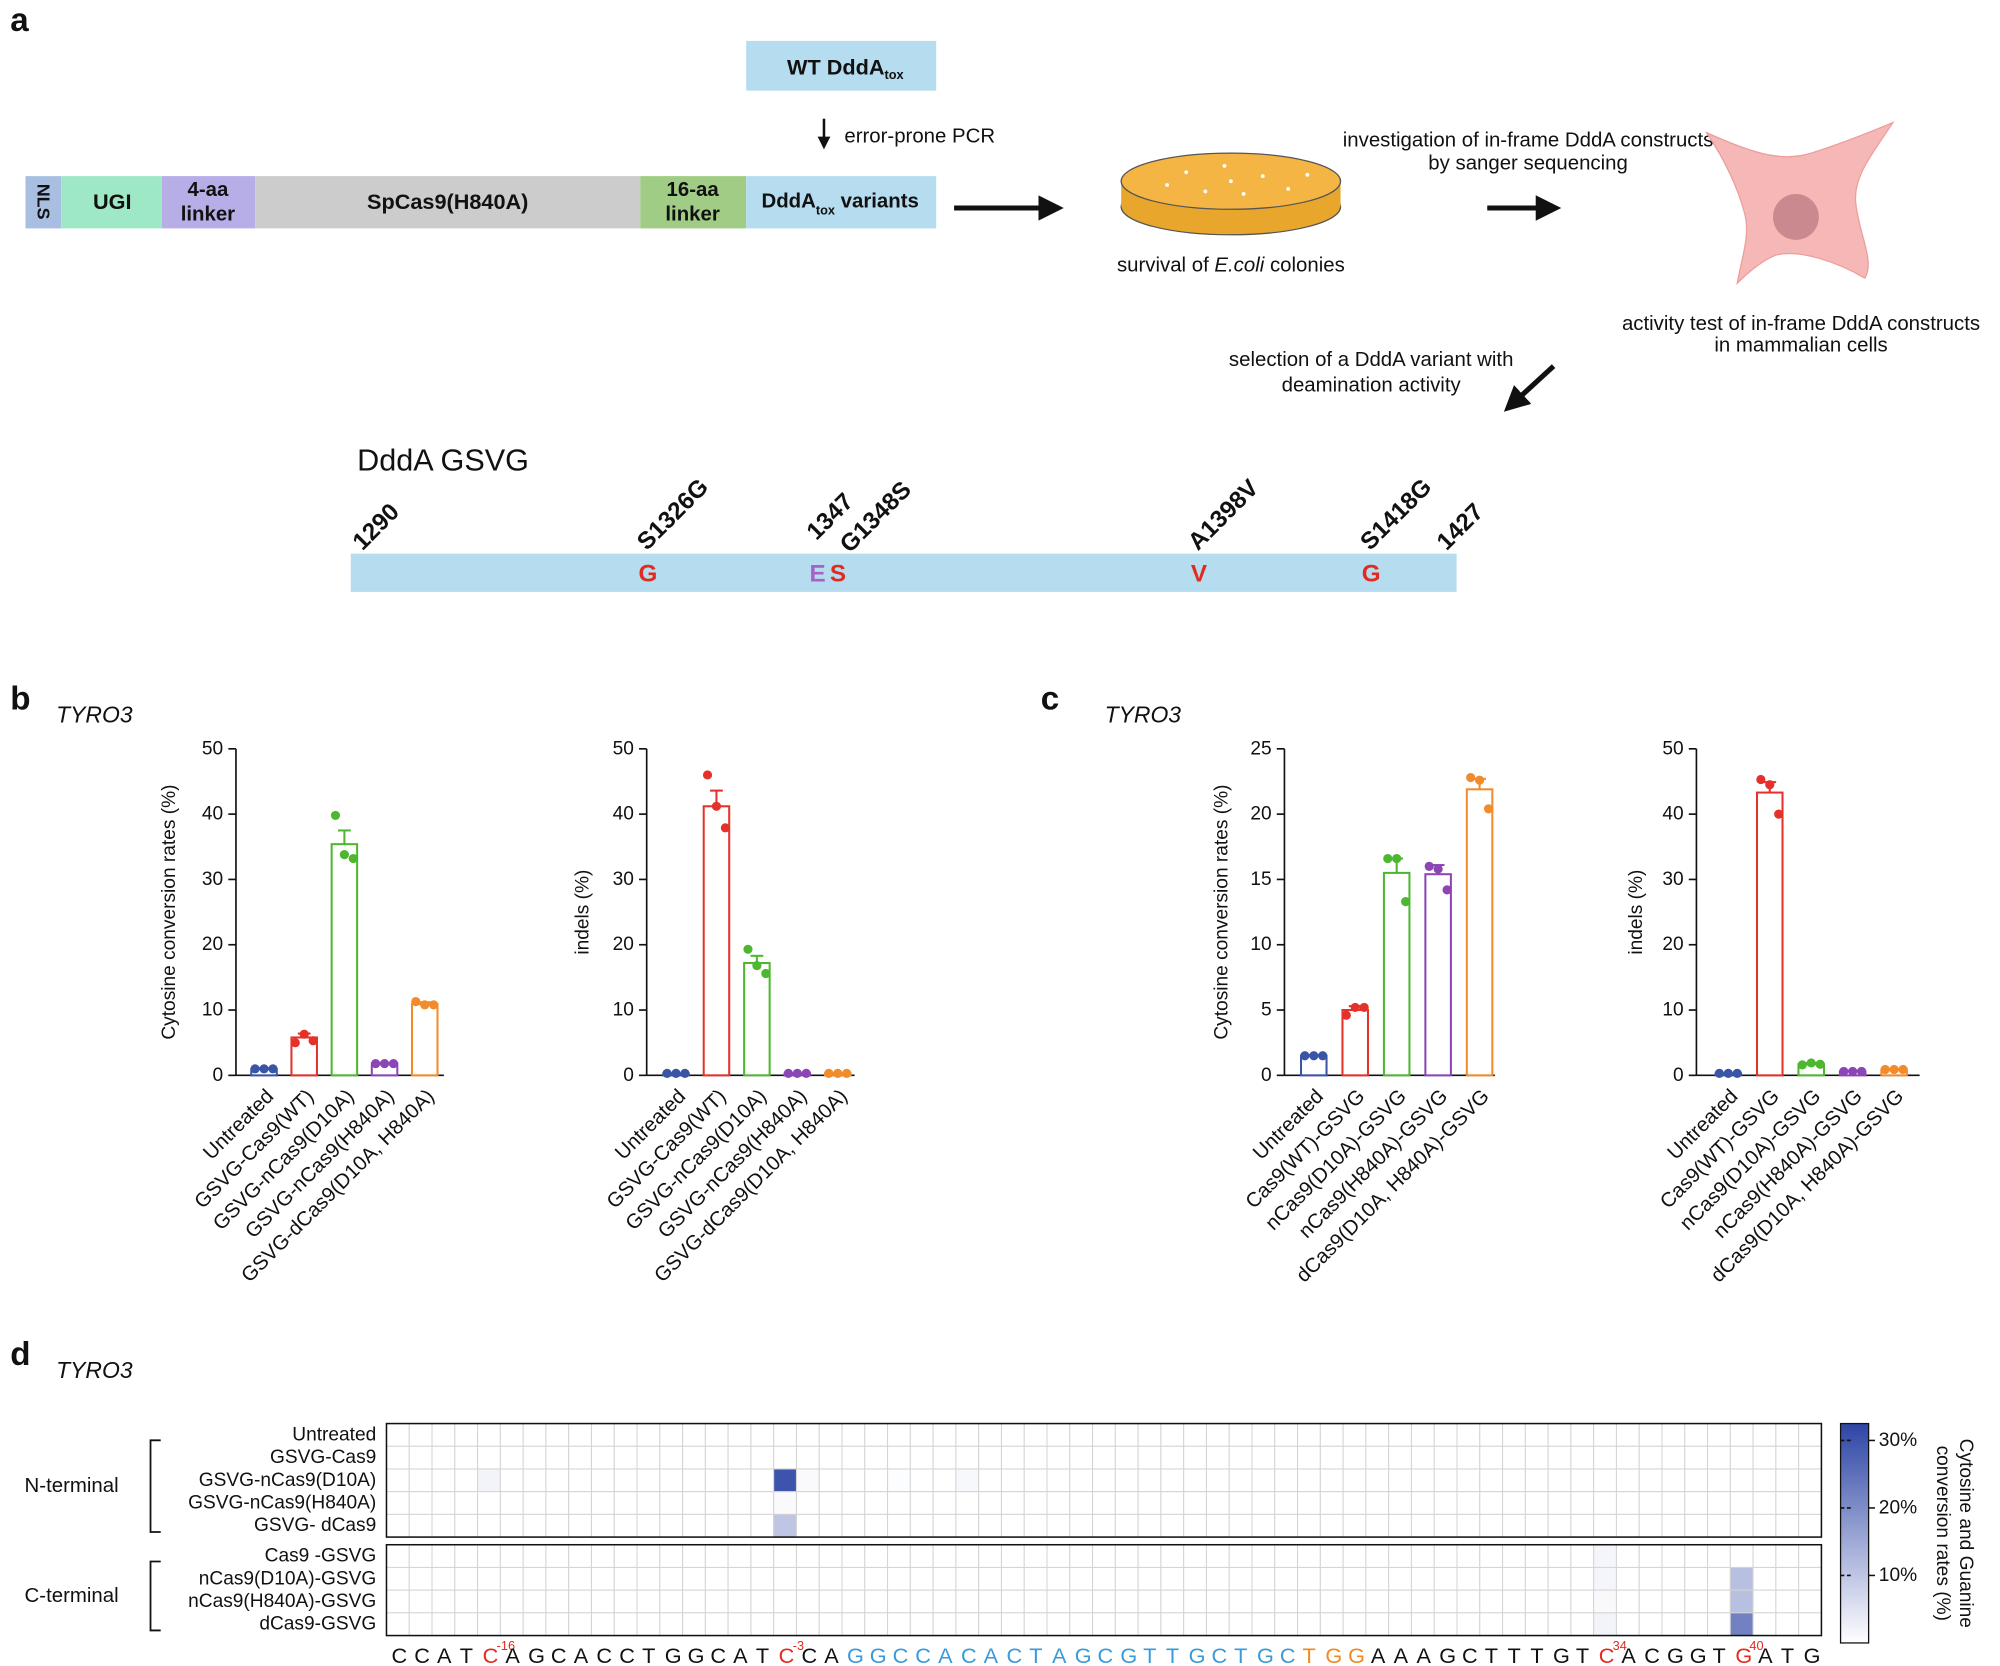 This screenshot has height=1666, width=2000. Describe the element at coordinates (825, 209) in the screenshot. I see `dddA-sub: tox` at that location.